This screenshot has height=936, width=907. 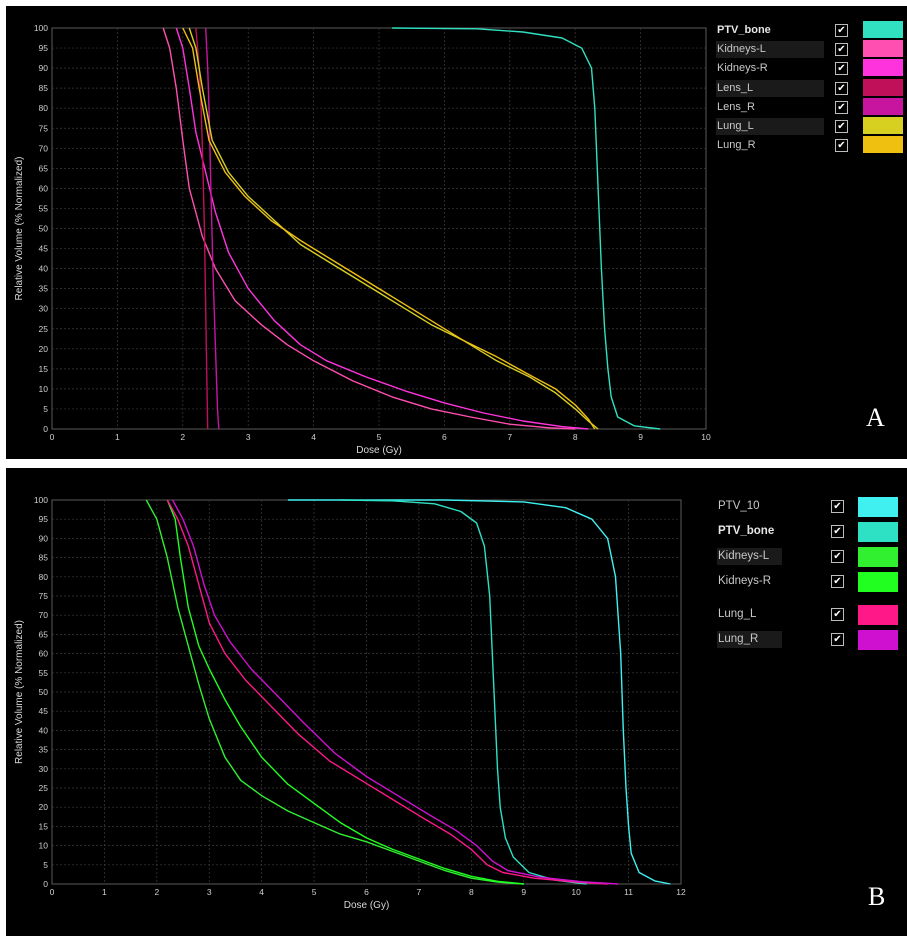 What do you see at coordinates (248, 437) in the screenshot?
I see `x-tick-label: 3` at bounding box center [248, 437].